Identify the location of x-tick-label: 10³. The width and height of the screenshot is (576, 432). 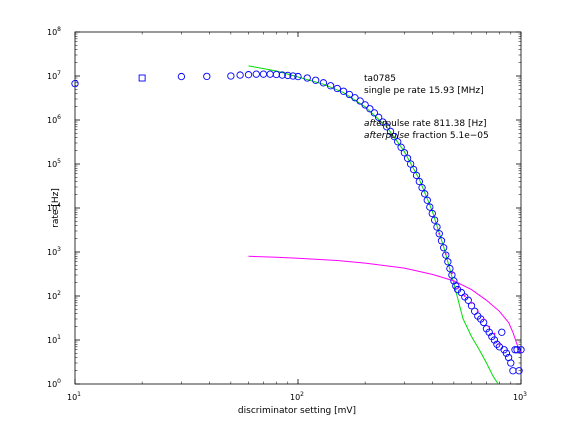
(520, 396).